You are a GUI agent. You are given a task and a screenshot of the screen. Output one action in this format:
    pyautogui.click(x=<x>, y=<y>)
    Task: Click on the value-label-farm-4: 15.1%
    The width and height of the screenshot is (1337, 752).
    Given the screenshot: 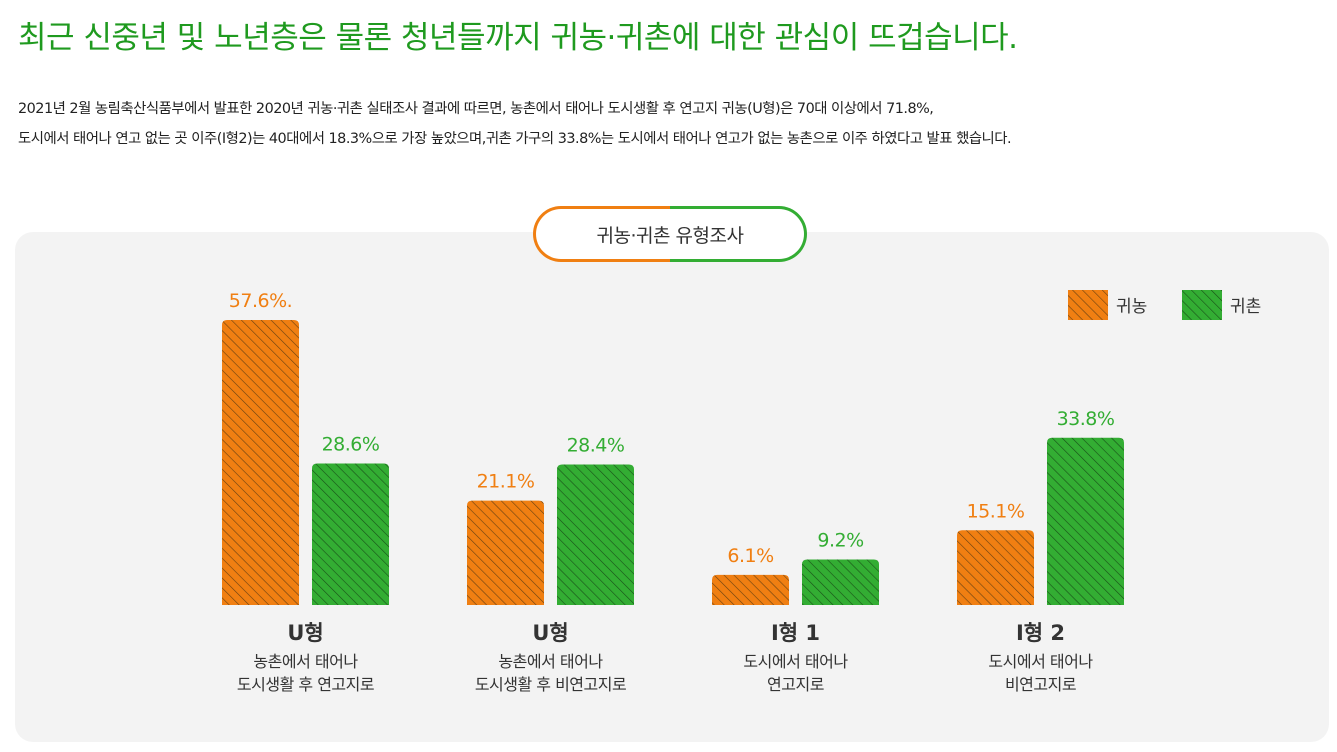 What is the action you would take?
    pyautogui.click(x=996, y=511)
    